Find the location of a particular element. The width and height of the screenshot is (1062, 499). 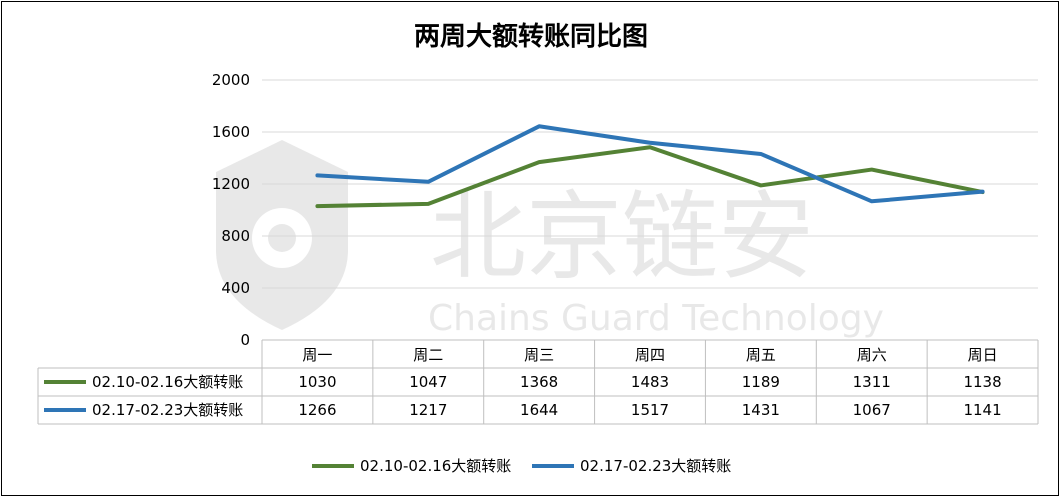

table-value-cell: 1517 is located at coordinates (650, 410).